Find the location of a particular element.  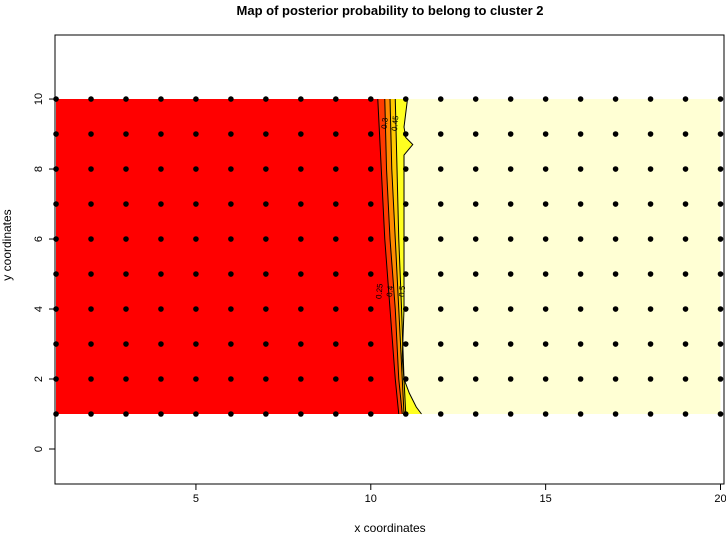

y-tick-label: 2 is located at coordinates (39, 379).